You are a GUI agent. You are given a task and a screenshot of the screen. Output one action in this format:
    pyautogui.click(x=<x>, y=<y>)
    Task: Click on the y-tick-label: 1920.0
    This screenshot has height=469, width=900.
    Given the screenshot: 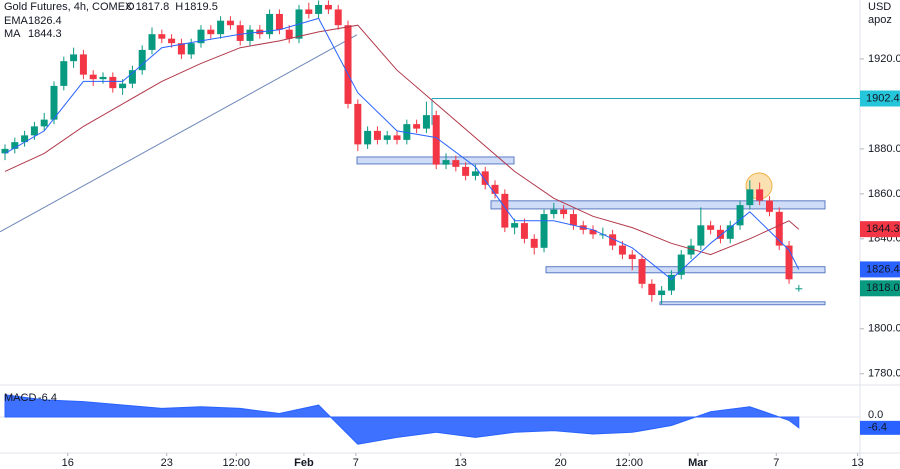 What is the action you would take?
    pyautogui.click(x=884, y=59)
    